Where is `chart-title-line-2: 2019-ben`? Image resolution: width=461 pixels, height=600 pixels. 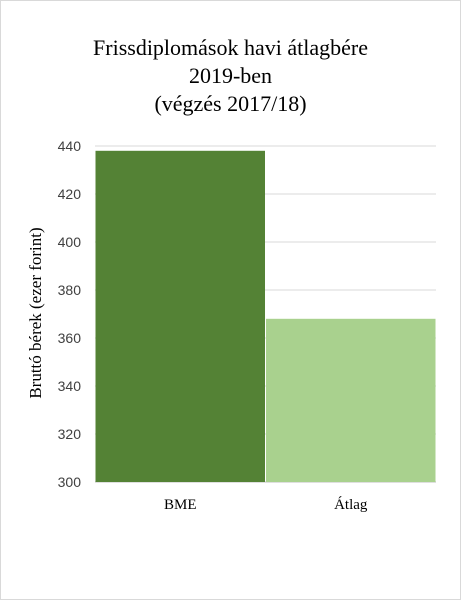 chart-title-line-2: 2019-ben is located at coordinates (230, 75).